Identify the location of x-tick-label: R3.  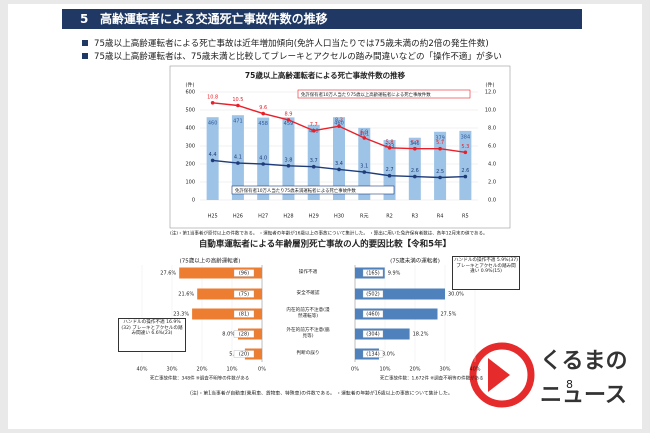
(414, 217).